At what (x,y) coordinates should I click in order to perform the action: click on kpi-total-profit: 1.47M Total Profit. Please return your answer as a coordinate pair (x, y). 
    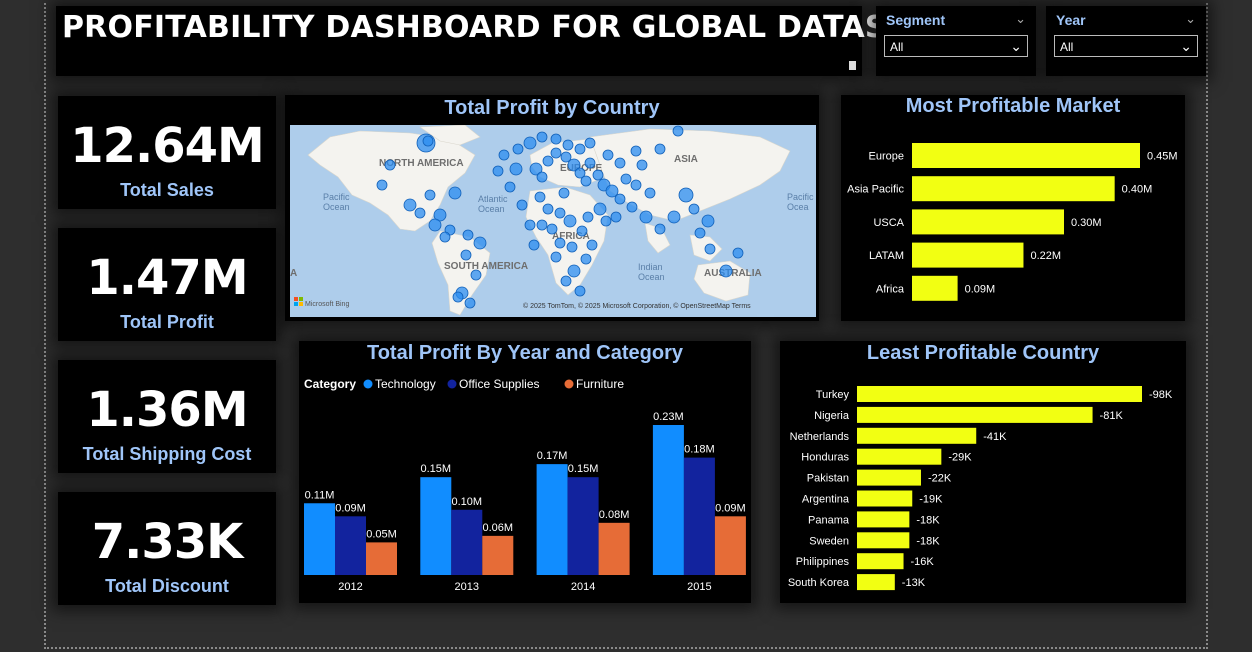
    Looking at the image, I should click on (167, 284).